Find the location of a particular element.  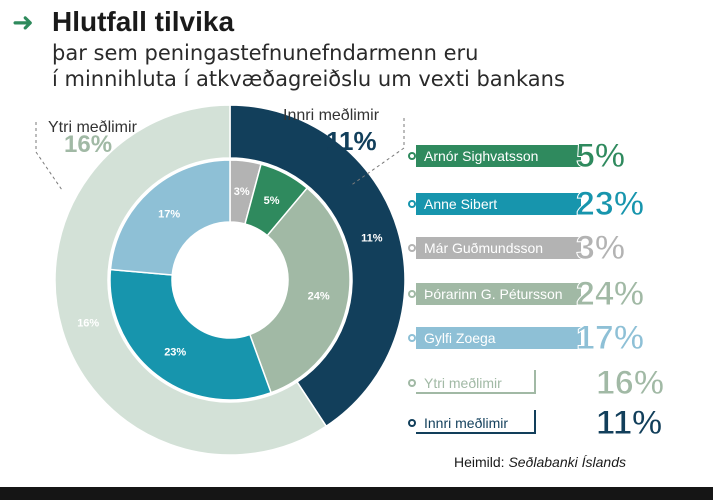

slice-anne-sibert is located at coordinates (191, 334).